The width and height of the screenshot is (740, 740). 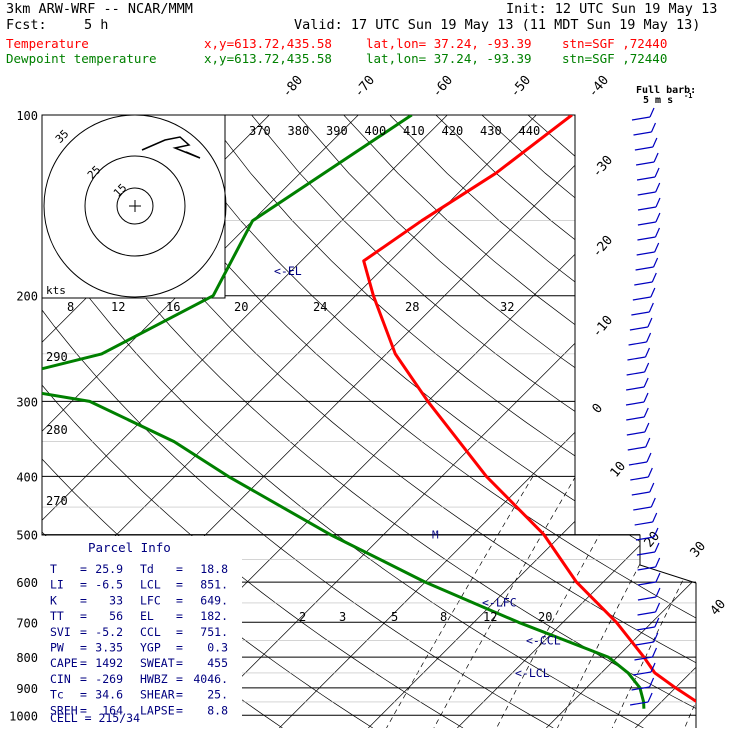 I want to click on parcel-cell-text: 164, so click(x=112, y=710).